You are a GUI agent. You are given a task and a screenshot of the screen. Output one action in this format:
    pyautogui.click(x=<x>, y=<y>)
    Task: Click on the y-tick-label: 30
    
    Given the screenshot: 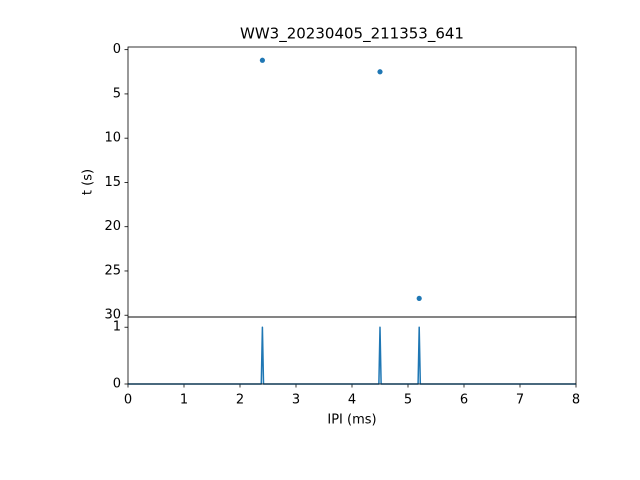 What is the action you would take?
    pyautogui.click(x=112, y=315)
    